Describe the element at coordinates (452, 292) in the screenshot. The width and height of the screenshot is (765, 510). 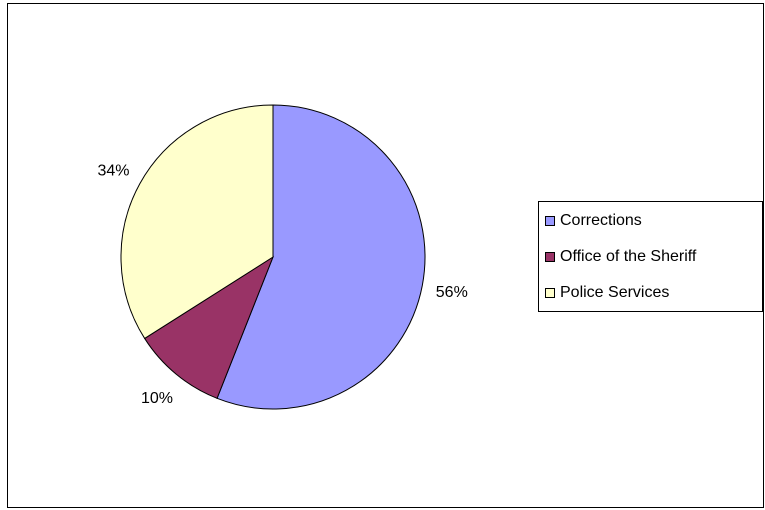
I see `data-label-corrections: 56%` at that location.